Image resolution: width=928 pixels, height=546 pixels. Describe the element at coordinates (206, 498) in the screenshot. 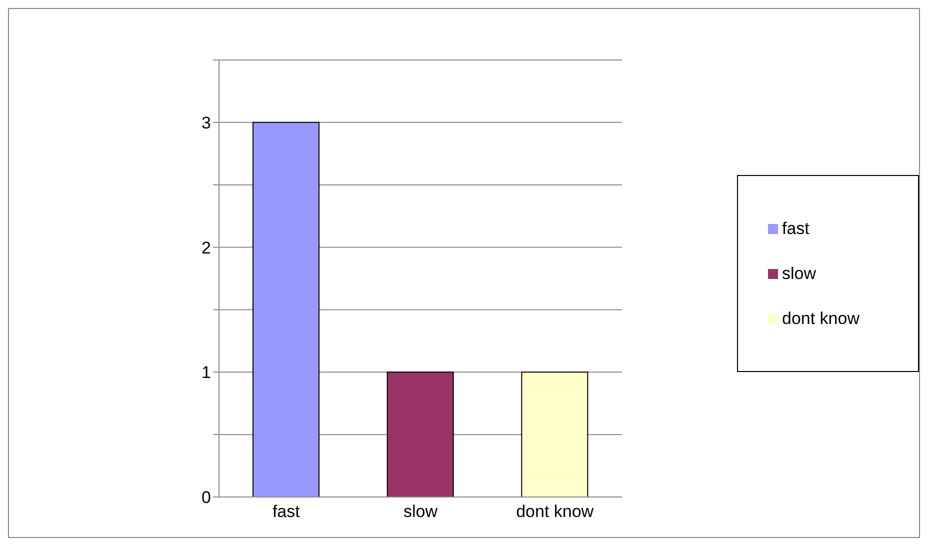

I see `y-tick-label: 0` at that location.